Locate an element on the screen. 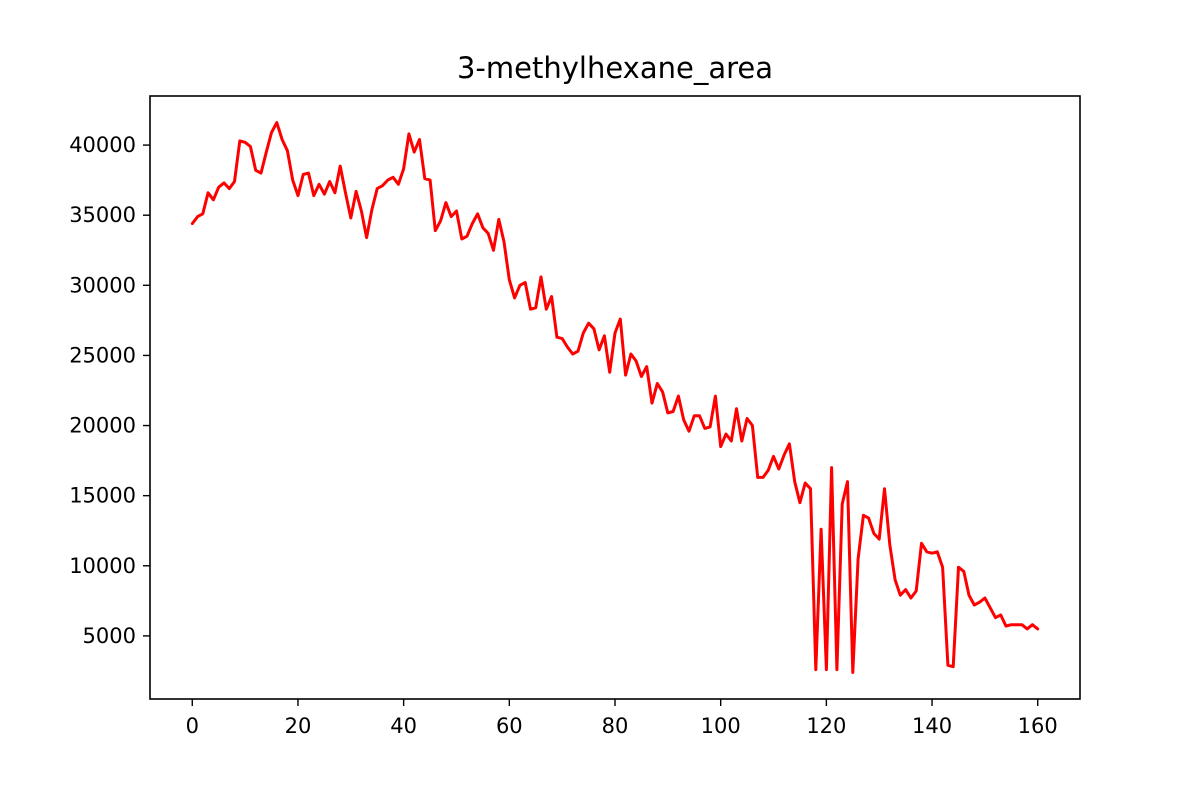 Image resolution: width=1200 pixels, height=800 pixels. x-tick-label: 80 is located at coordinates (615, 726).